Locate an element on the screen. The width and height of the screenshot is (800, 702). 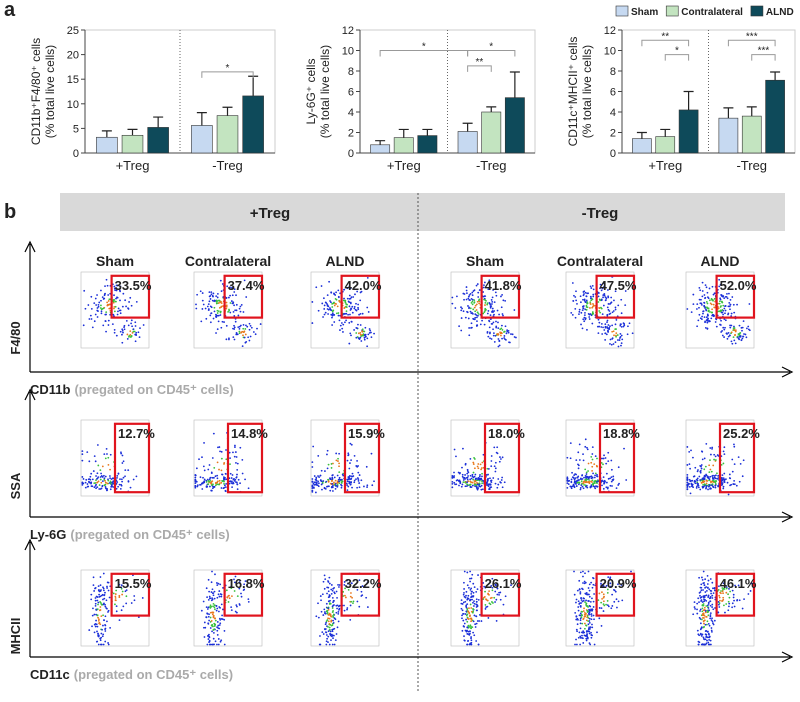
gate-percentage: 25.2% is located at coordinates (741, 433).